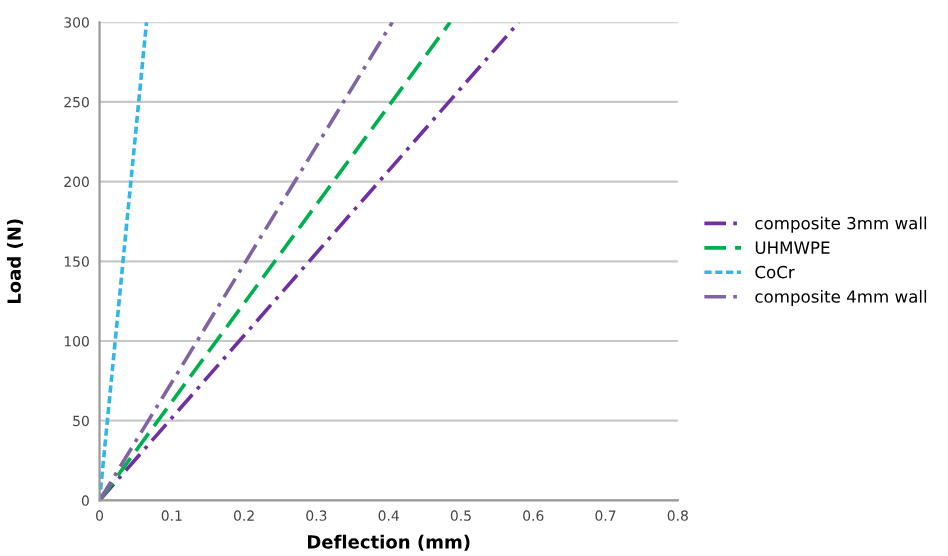 The height and width of the screenshot is (556, 948). What do you see at coordinates (792, 247) in the screenshot?
I see `legend-label: UHMWPE` at bounding box center [792, 247].